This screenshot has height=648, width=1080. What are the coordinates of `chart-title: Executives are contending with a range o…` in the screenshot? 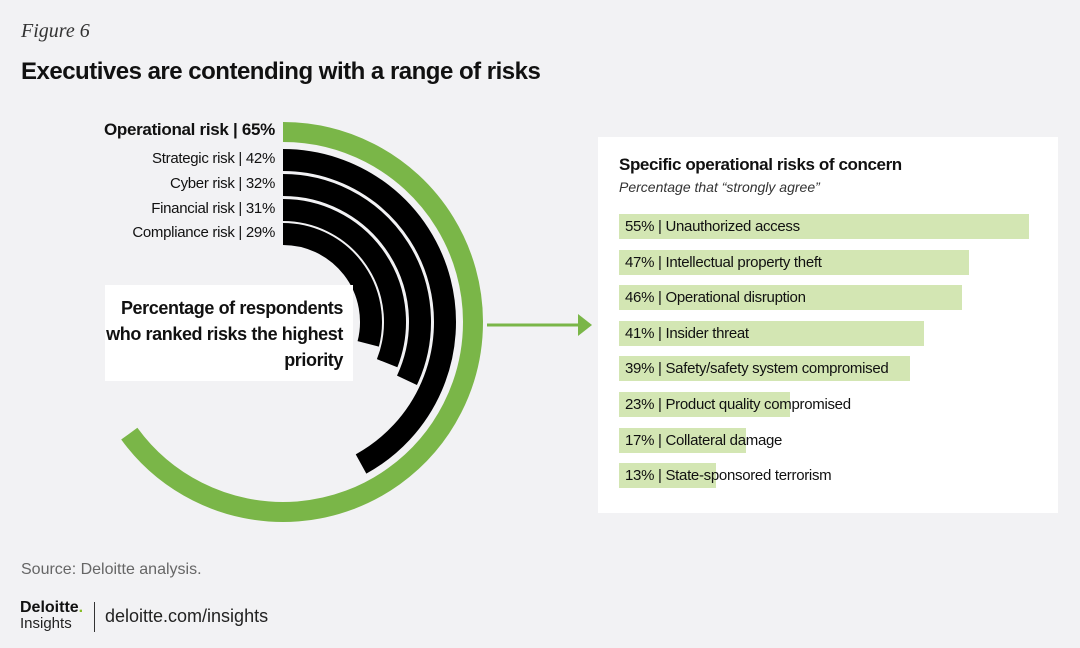 It's located at (281, 71).